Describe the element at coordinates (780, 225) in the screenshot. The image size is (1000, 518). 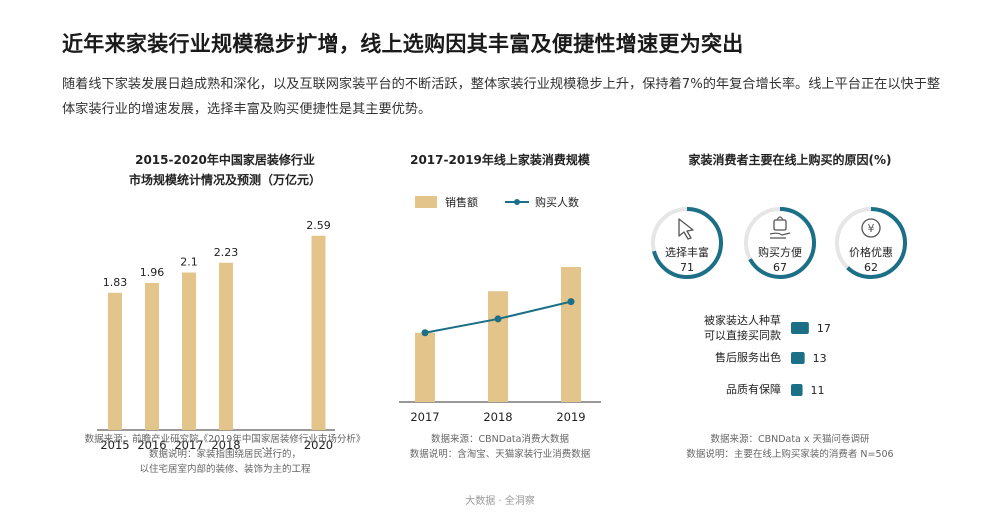
I see `bag-shape` at that location.